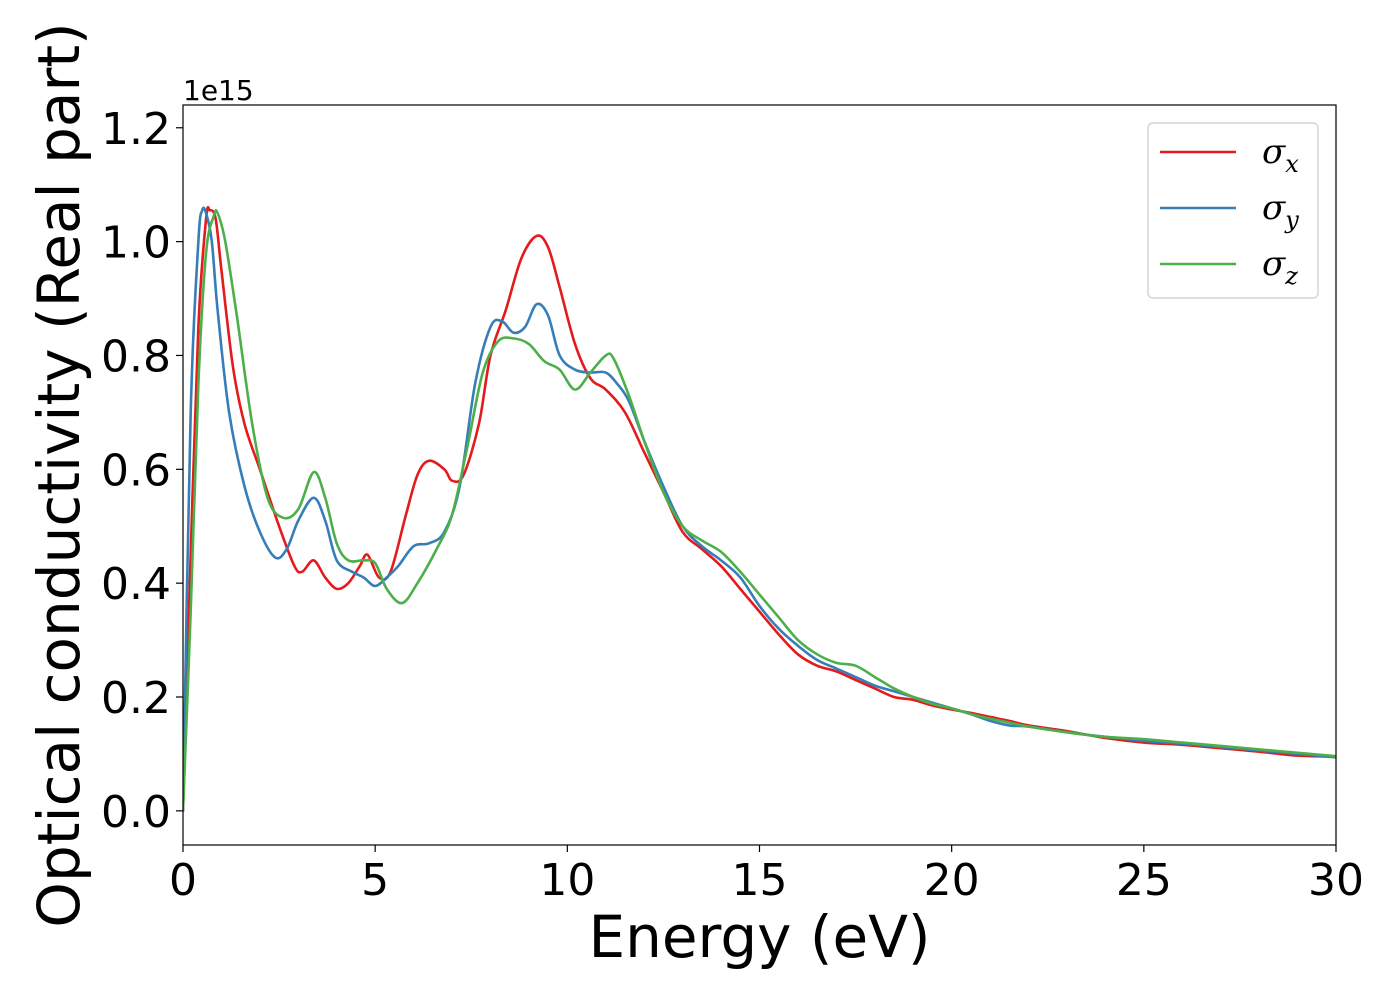  What do you see at coordinates (136, 584) in the screenshot?
I see `y-tick-label: 0.4` at bounding box center [136, 584].